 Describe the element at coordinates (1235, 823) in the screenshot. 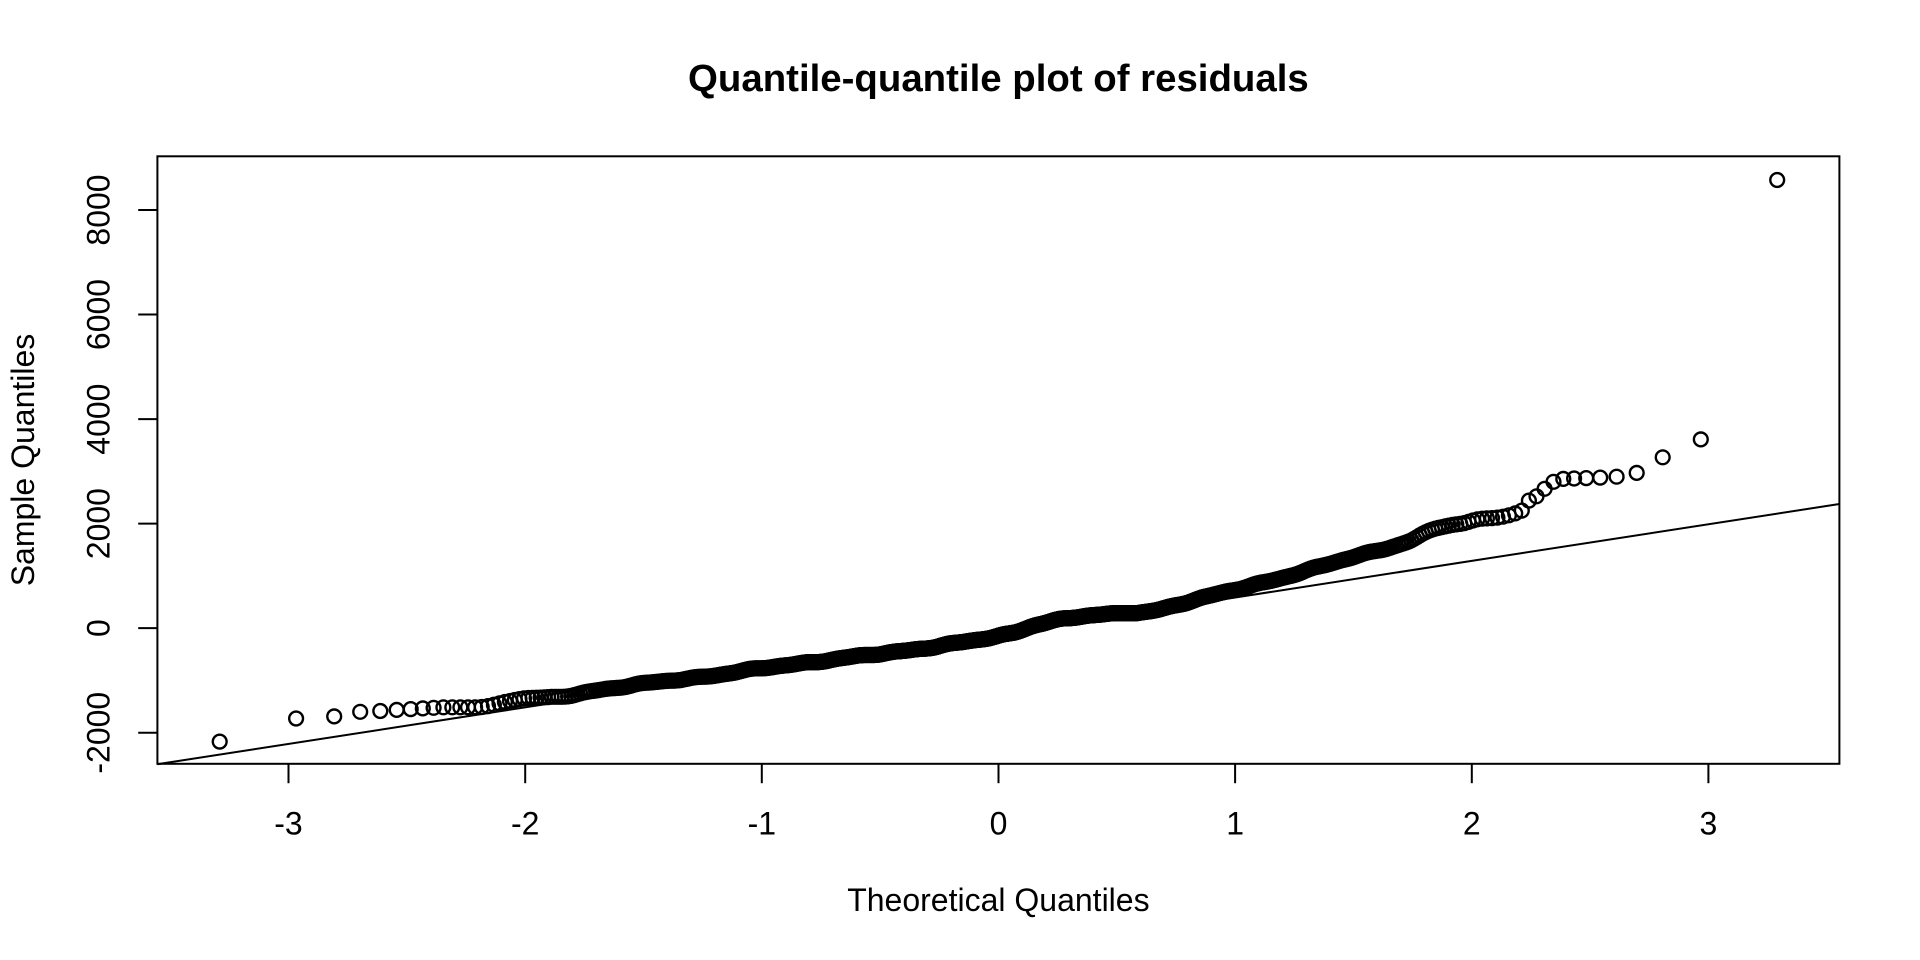

I see `svg-text: 1` at that location.